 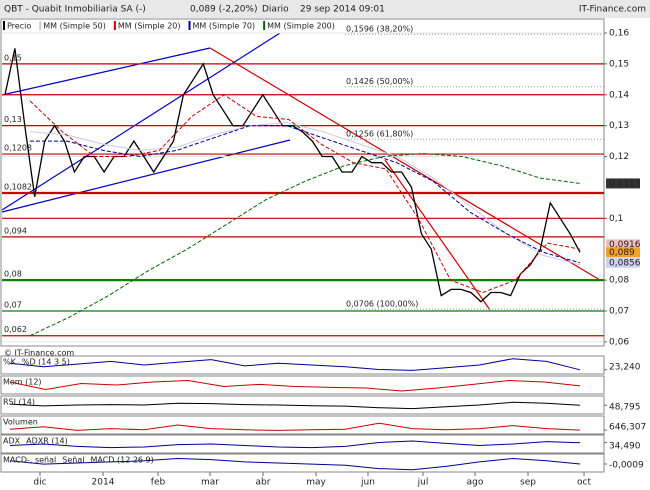 What do you see at coordinates (39, 353) in the screenshot?
I see `watermark: © IT-Finance.com` at bounding box center [39, 353].